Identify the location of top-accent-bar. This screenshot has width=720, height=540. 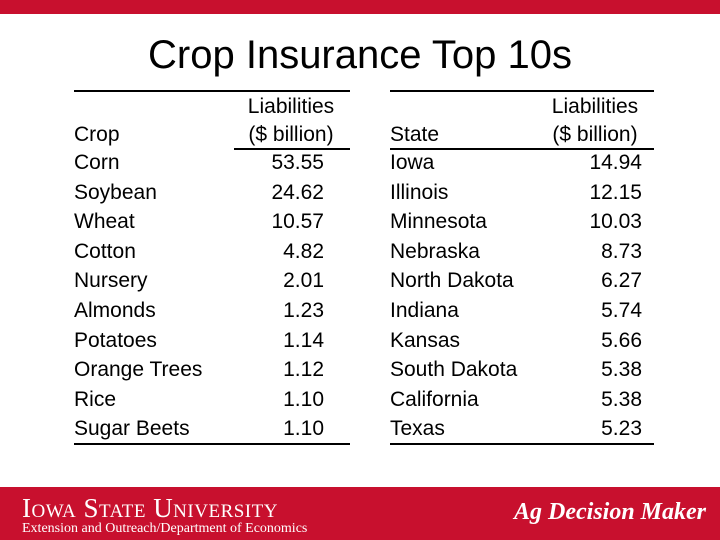
(360, 7).